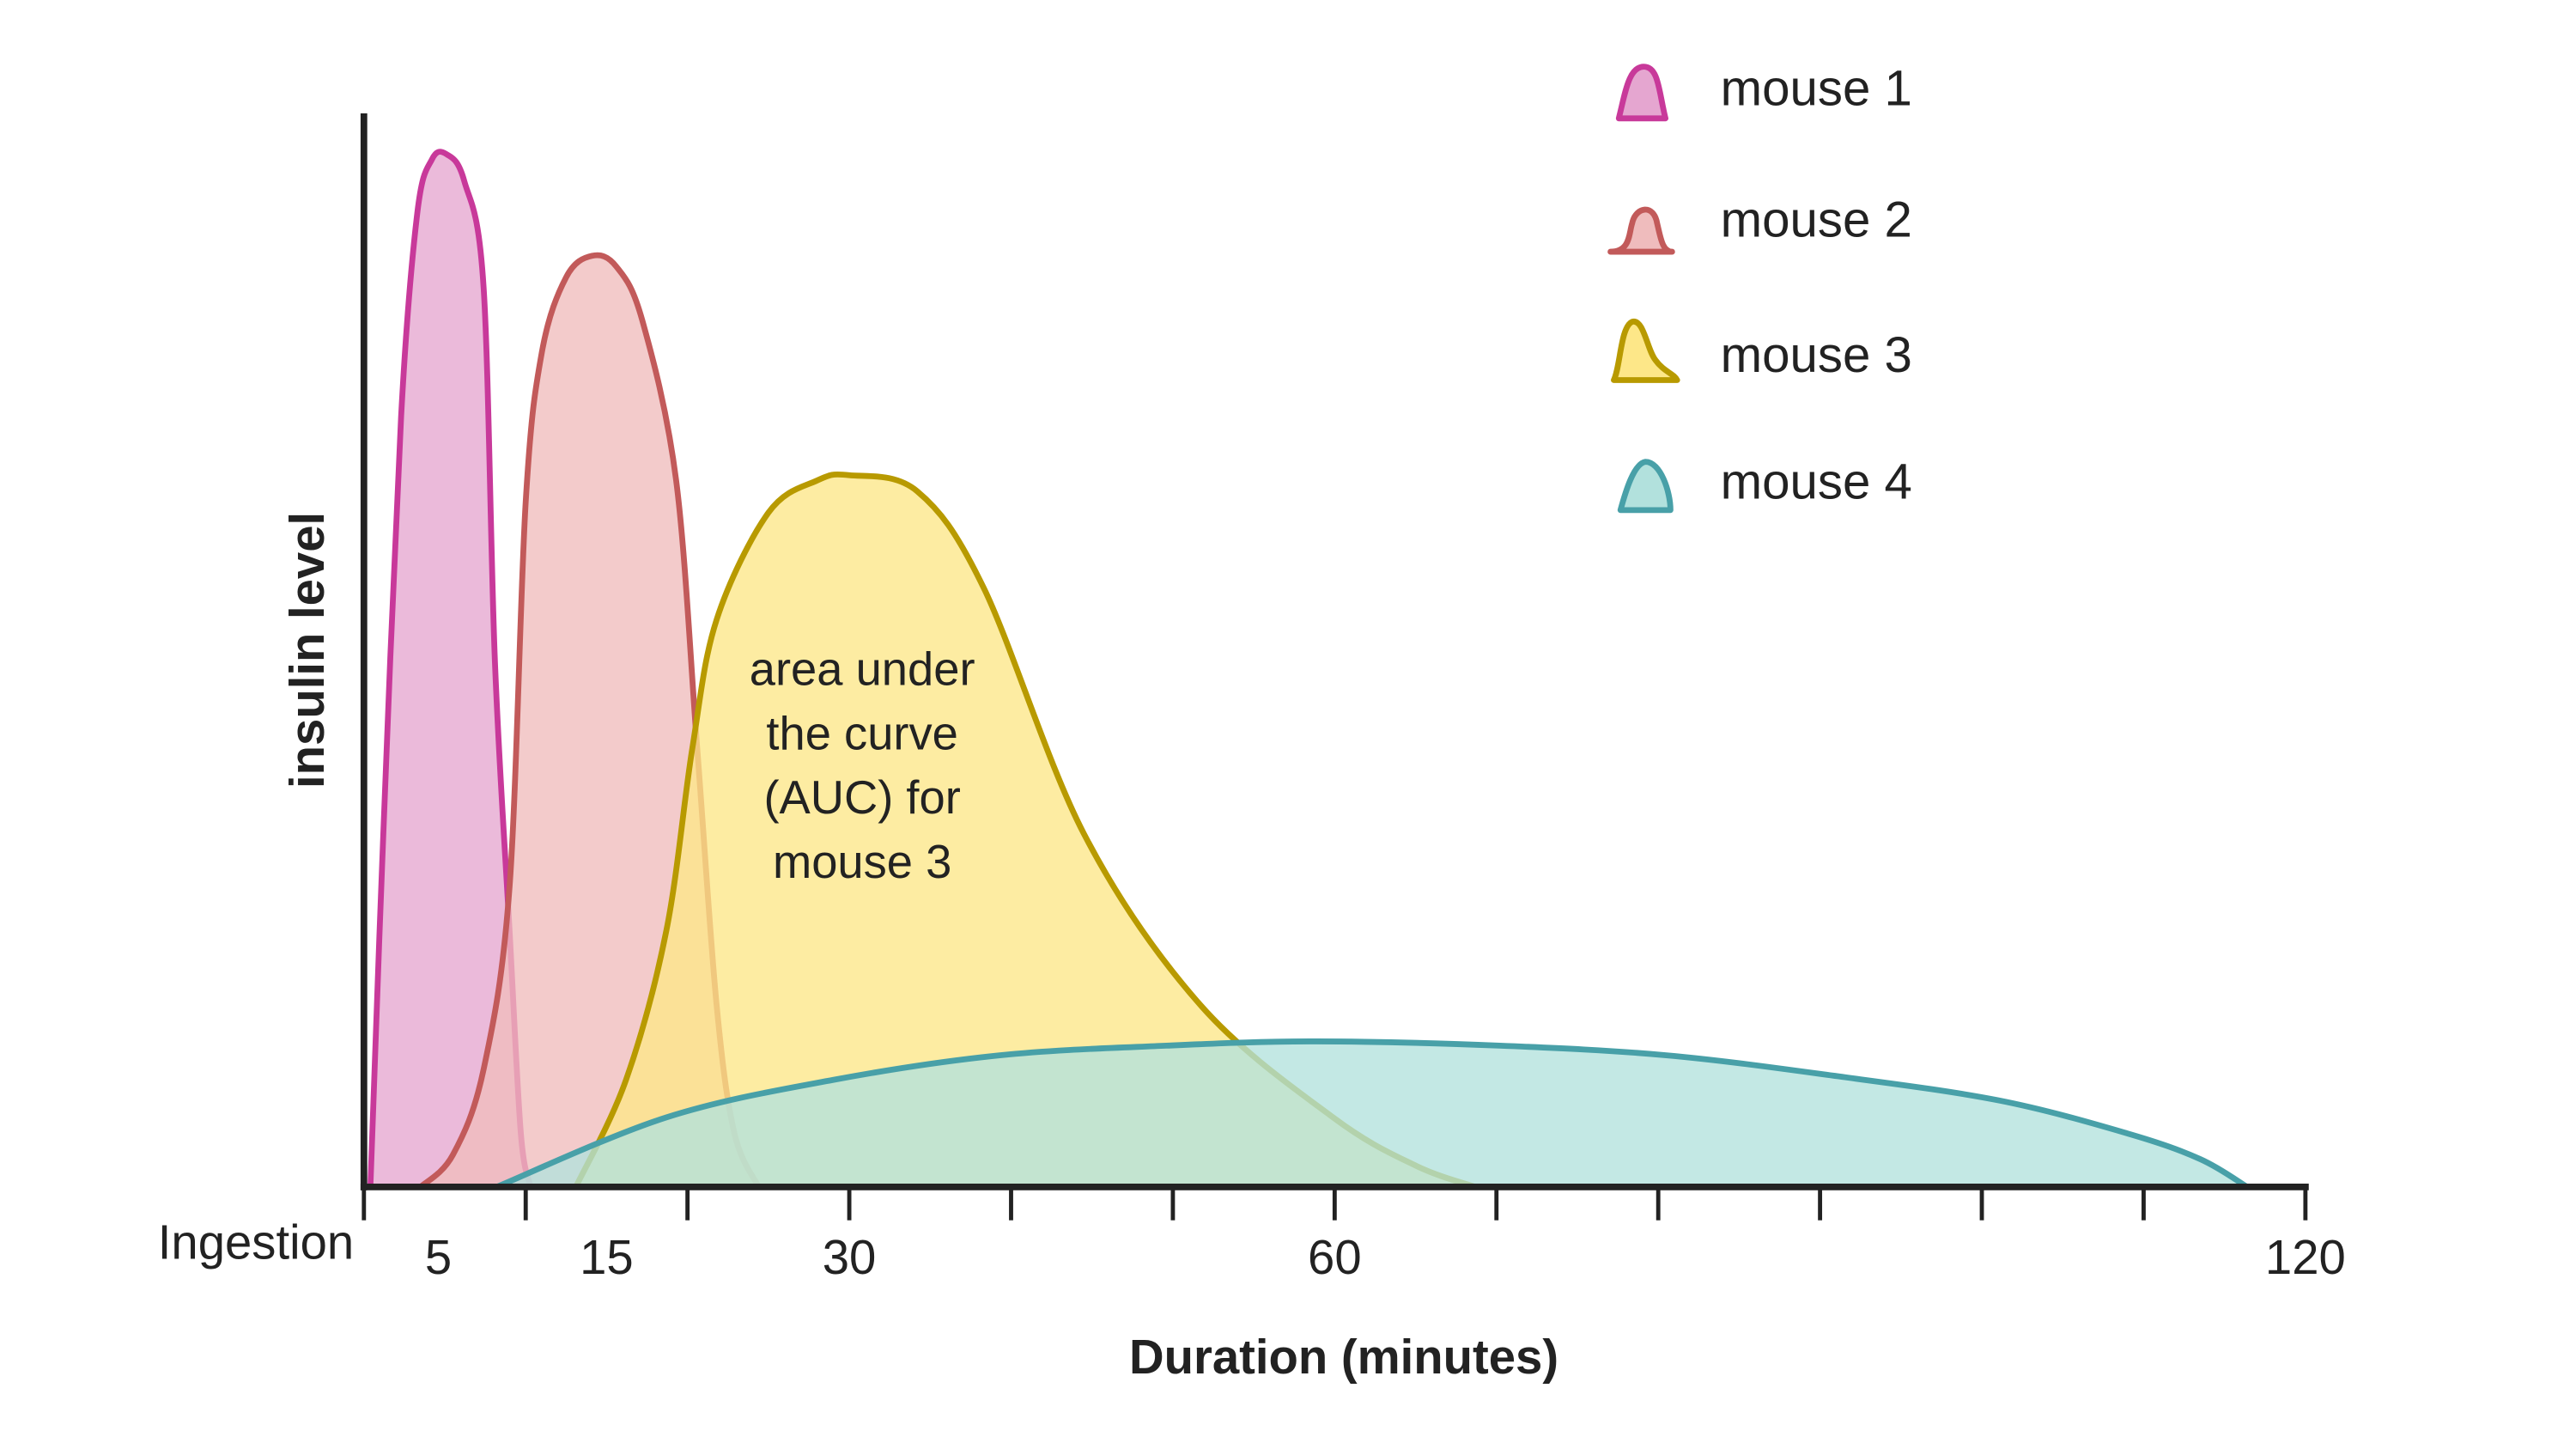 Image resolution: width=2576 pixels, height=1437 pixels. What do you see at coordinates (850, 1257) in the screenshot?
I see `x-tick-label: 30` at bounding box center [850, 1257].